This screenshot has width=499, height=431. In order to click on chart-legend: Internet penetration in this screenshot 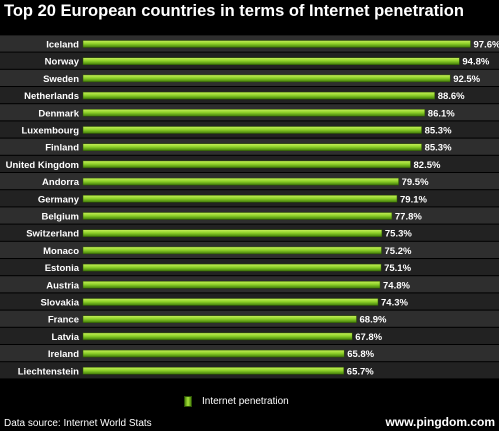, I will do `click(236, 401)`.